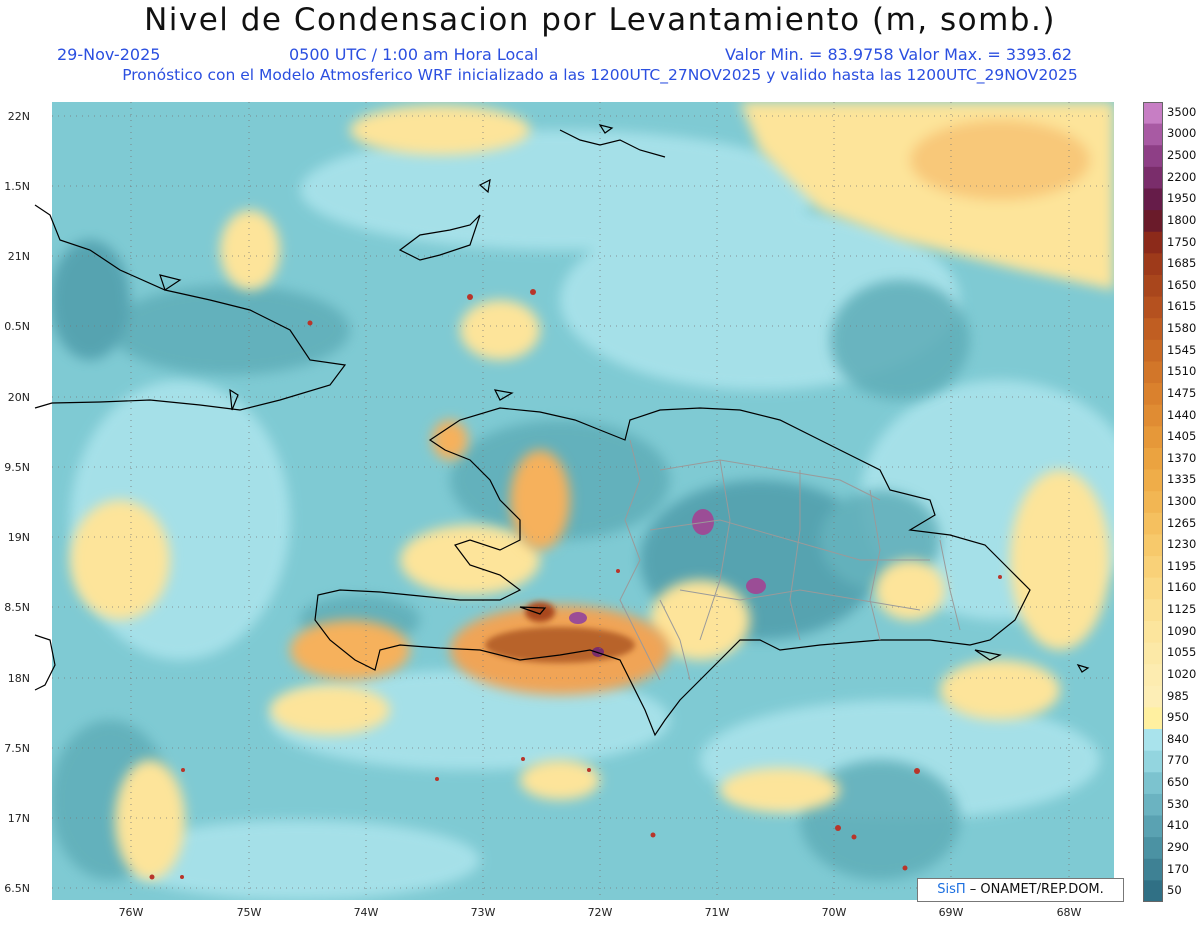 The width and height of the screenshot is (1200, 927). Describe the element at coordinates (1182, 328) in the screenshot. I see `colorbar-label: 1580` at that location.